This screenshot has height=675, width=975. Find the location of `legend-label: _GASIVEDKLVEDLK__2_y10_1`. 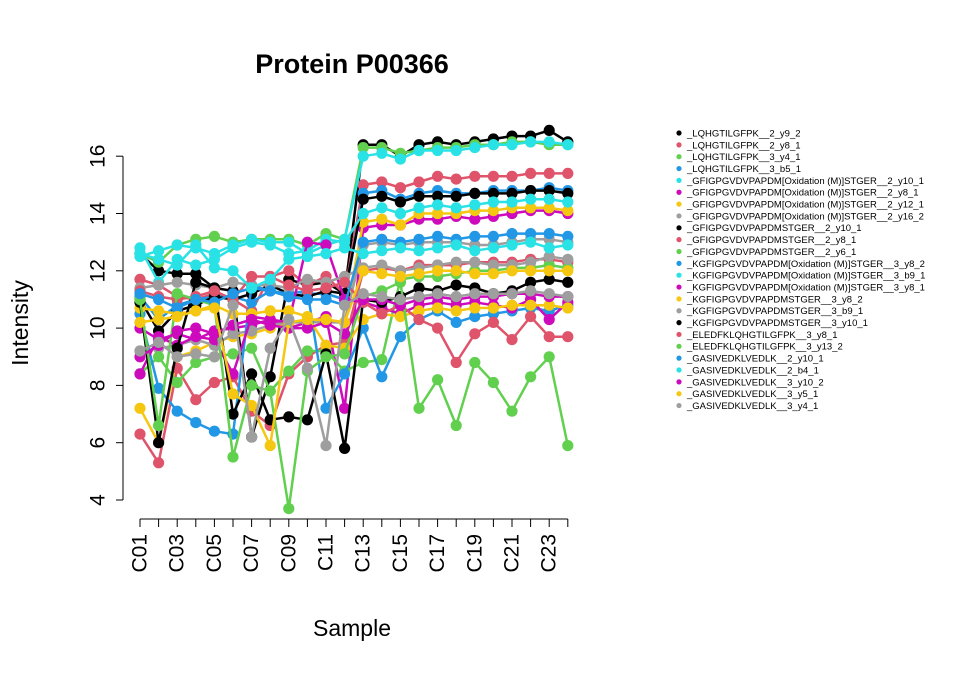

legend-label: _GASIVEDKLVEDLK__2_y10_1 is located at coordinates (755, 359).